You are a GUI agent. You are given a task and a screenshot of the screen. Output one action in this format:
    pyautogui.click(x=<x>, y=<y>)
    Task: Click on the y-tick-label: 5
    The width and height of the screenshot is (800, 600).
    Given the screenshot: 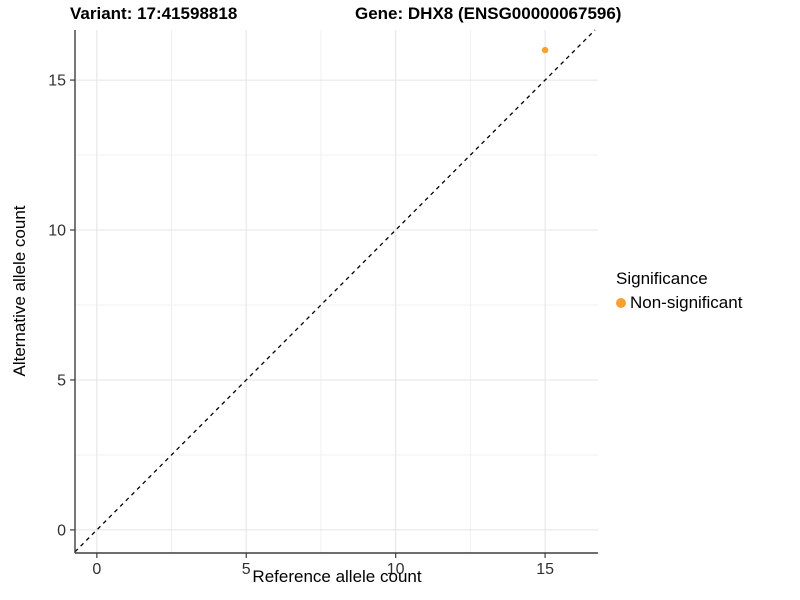 What is the action you would take?
    pyautogui.click(x=61, y=380)
    